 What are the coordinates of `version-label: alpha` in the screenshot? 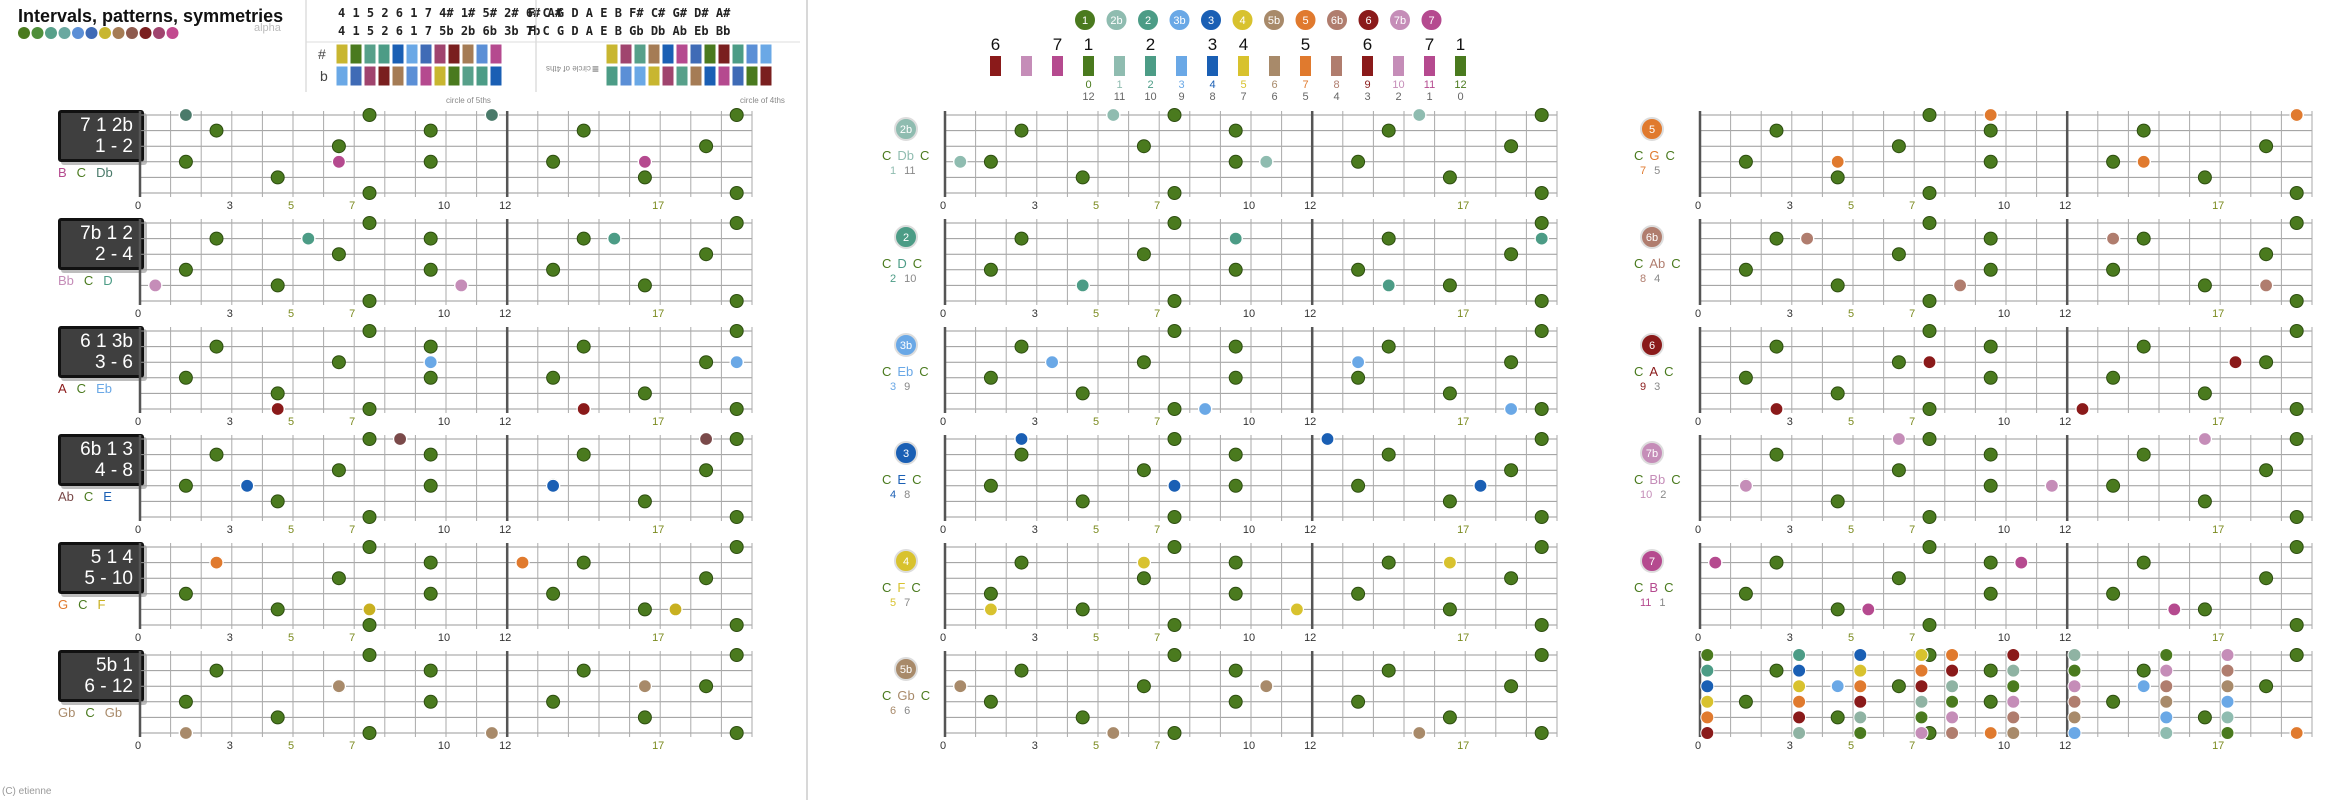 It's located at (267, 28).